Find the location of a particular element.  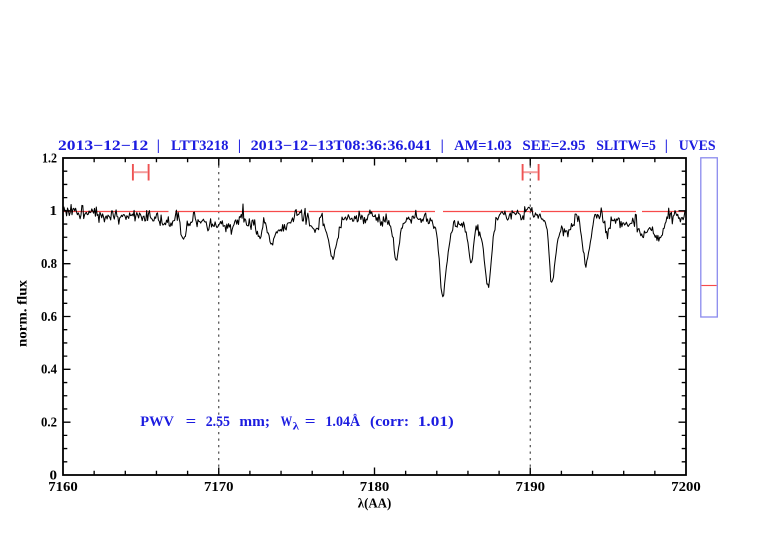

svg-text: λ(AA) is located at coordinates (375, 503).